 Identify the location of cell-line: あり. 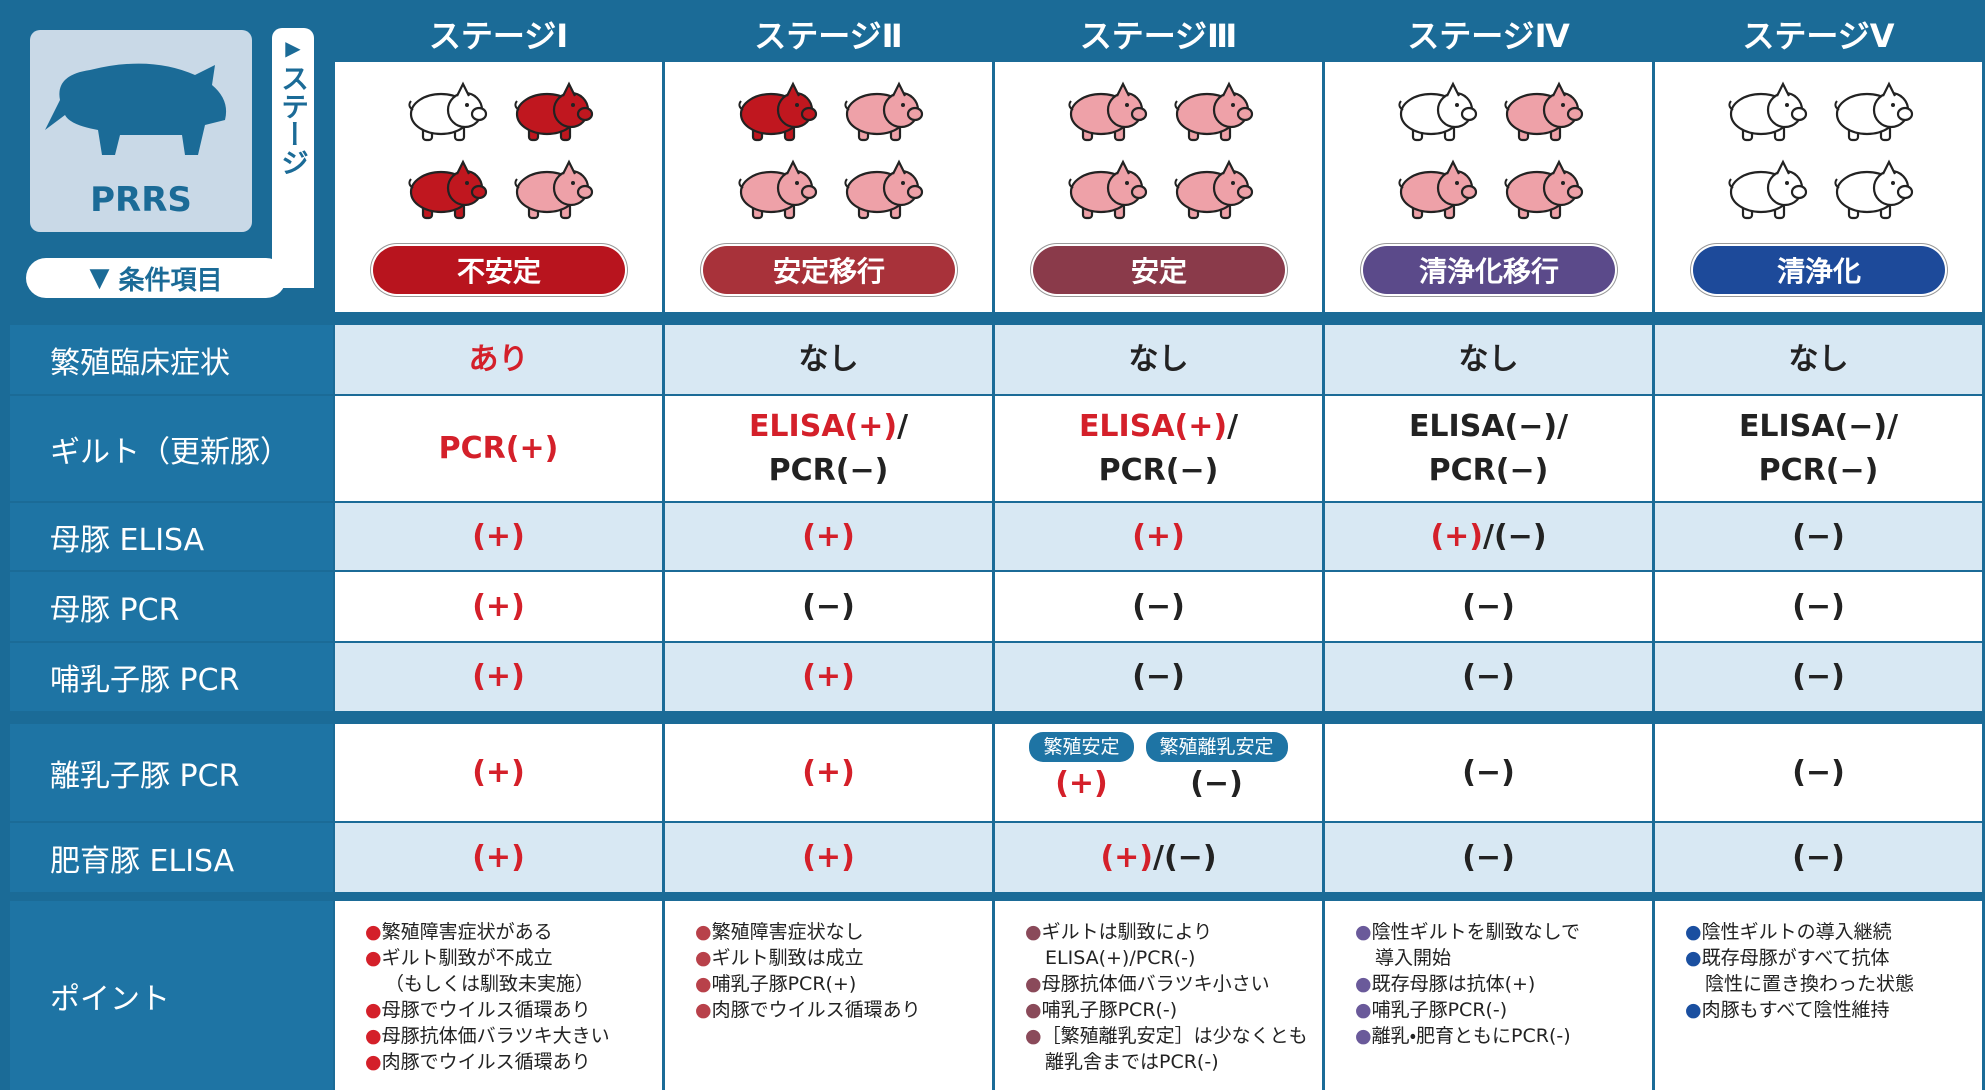
(499, 360).